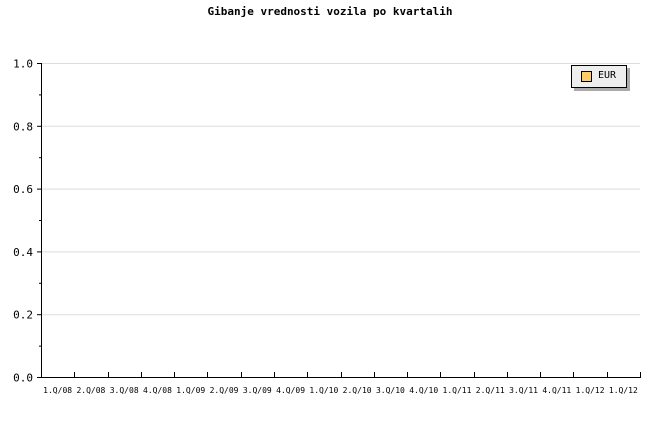 The width and height of the screenshot is (660, 440). Describe the element at coordinates (330, 11) in the screenshot. I see `chart-title: Gibanje vrednosti vozila po kvartalih` at that location.